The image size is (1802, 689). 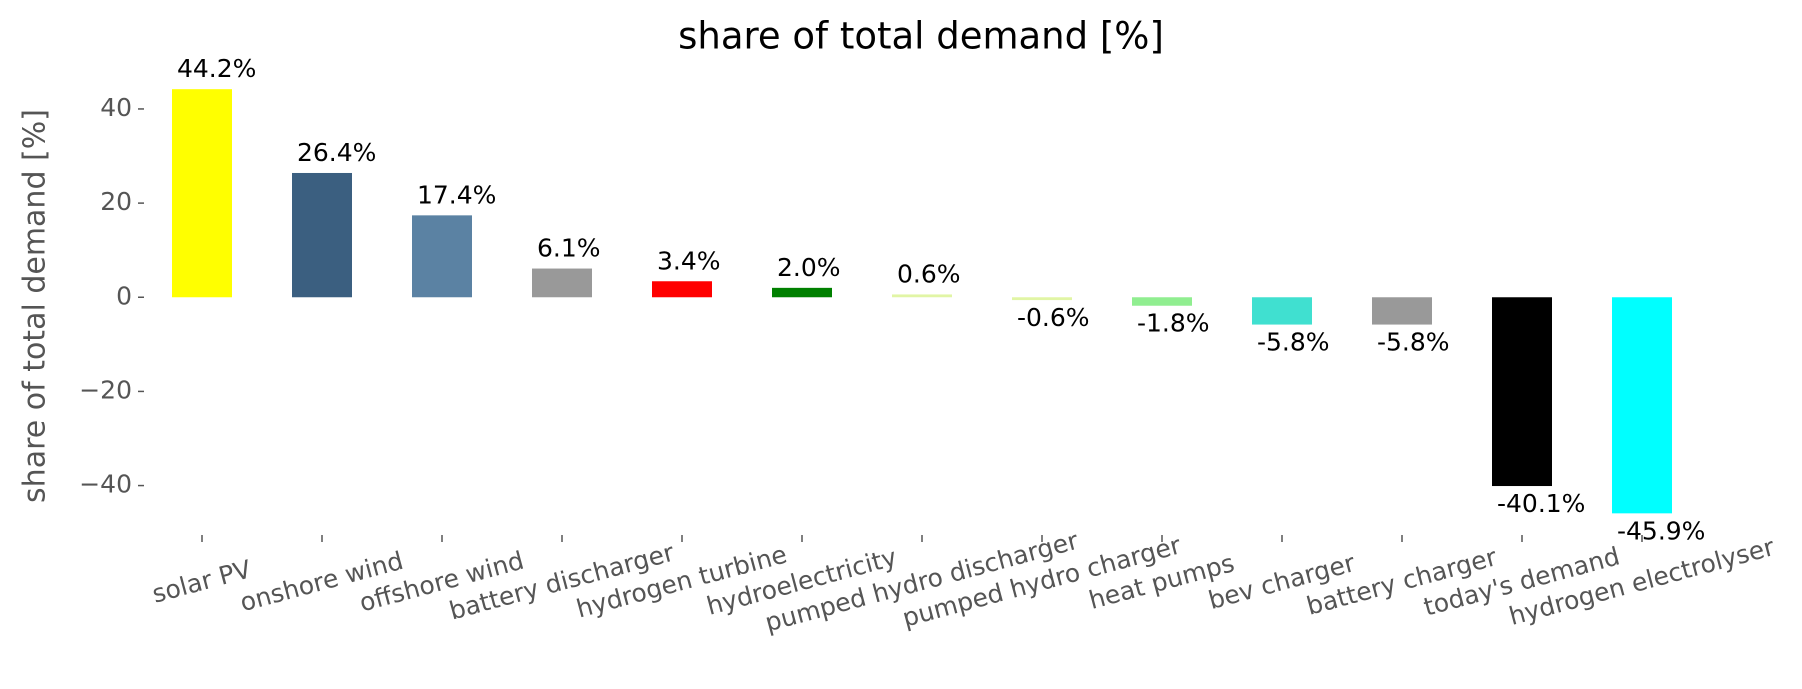 What do you see at coordinates (105, 389) in the screenshot?
I see `y-tick-label: −20` at bounding box center [105, 389].